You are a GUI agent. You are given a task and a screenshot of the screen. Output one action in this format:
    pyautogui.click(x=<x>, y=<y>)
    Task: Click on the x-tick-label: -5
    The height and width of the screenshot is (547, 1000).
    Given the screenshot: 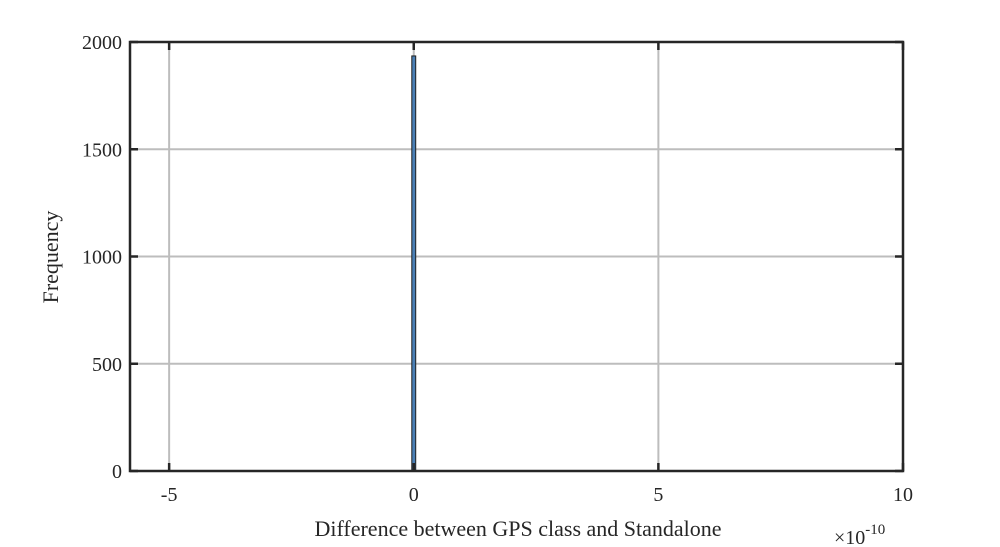 What is the action you would take?
    pyautogui.click(x=169, y=495)
    